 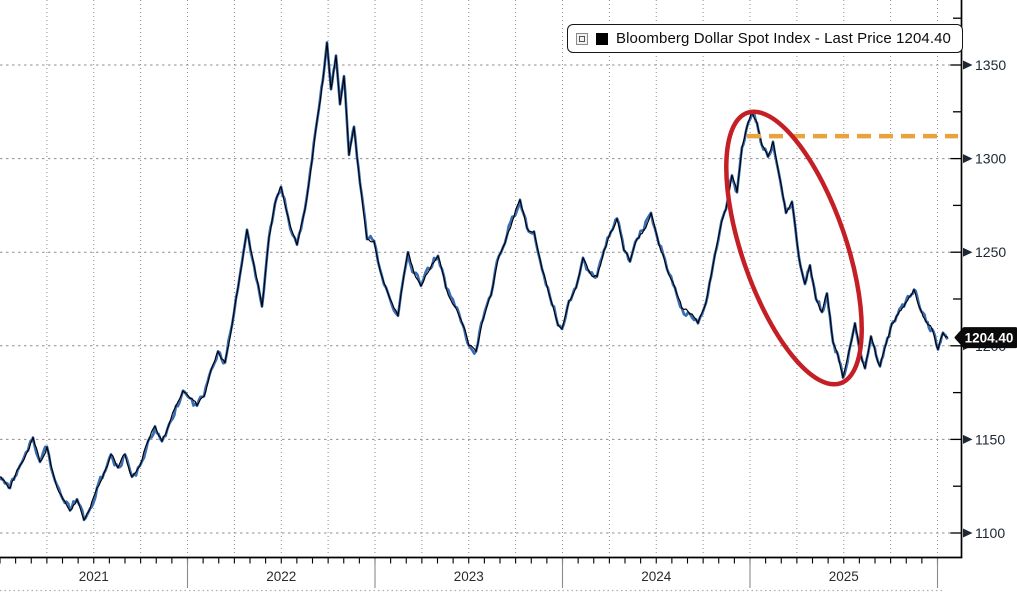 What do you see at coordinates (602, 38) in the screenshot?
I see `legend-series-swatch` at bounding box center [602, 38].